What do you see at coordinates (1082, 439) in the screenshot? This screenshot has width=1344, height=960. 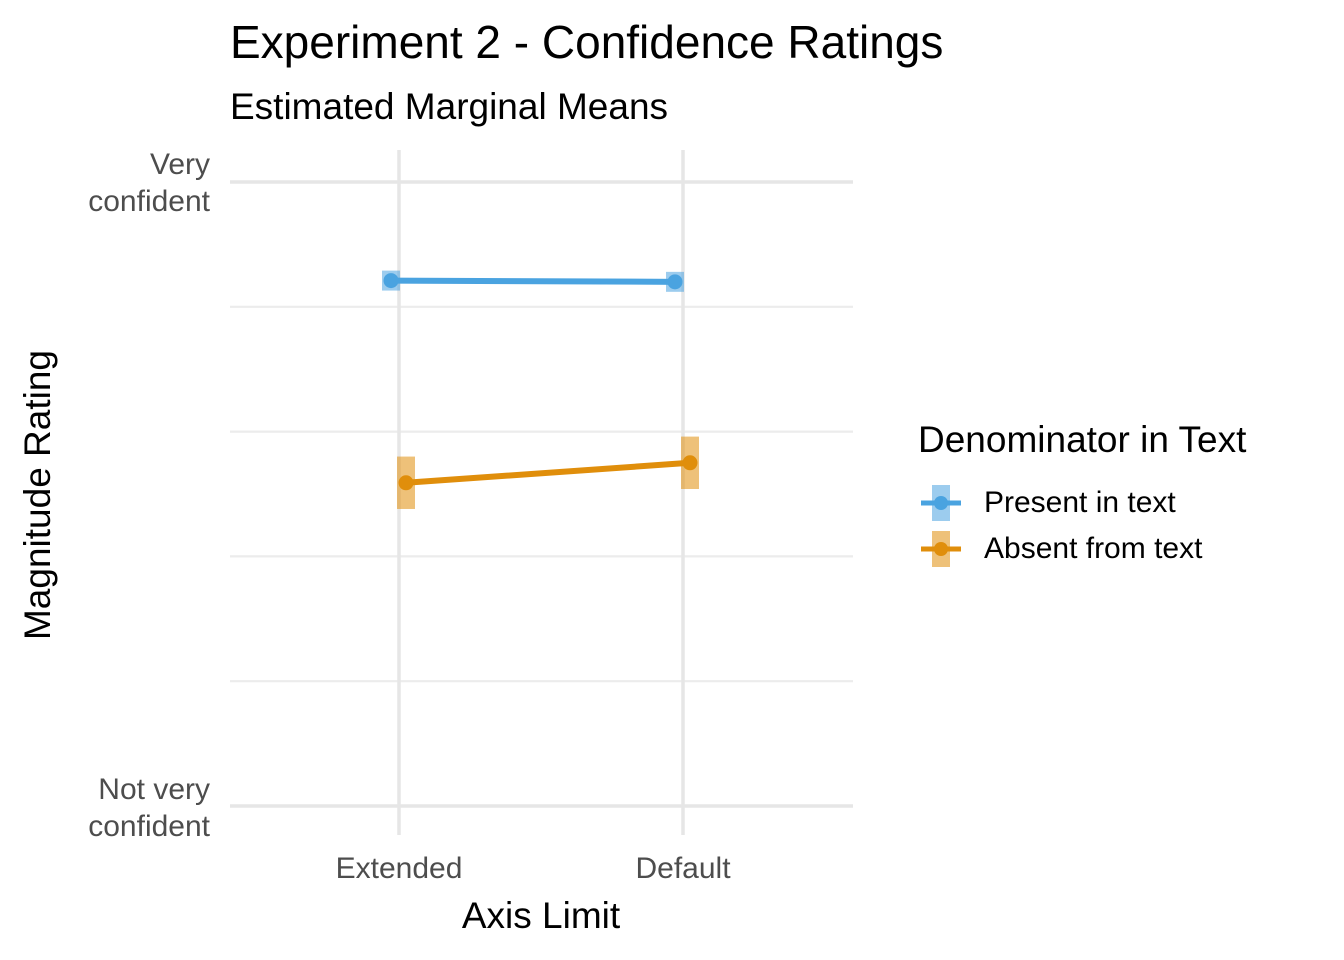 I see `legend-title: Denominator in Text` at bounding box center [1082, 439].